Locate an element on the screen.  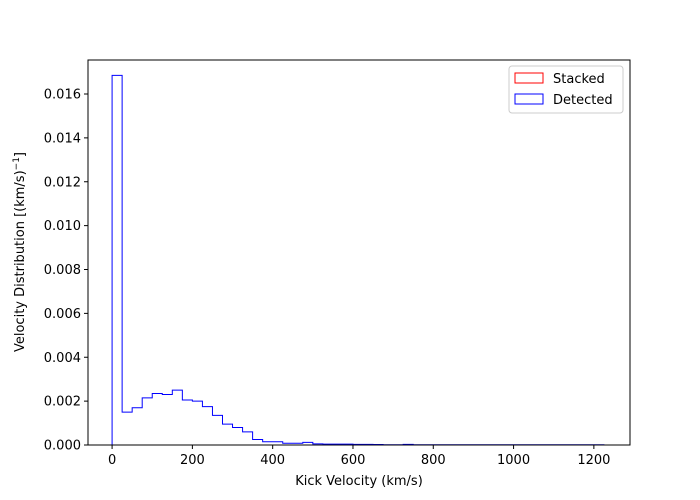
x-tick-label: 0 is located at coordinates (112, 460).